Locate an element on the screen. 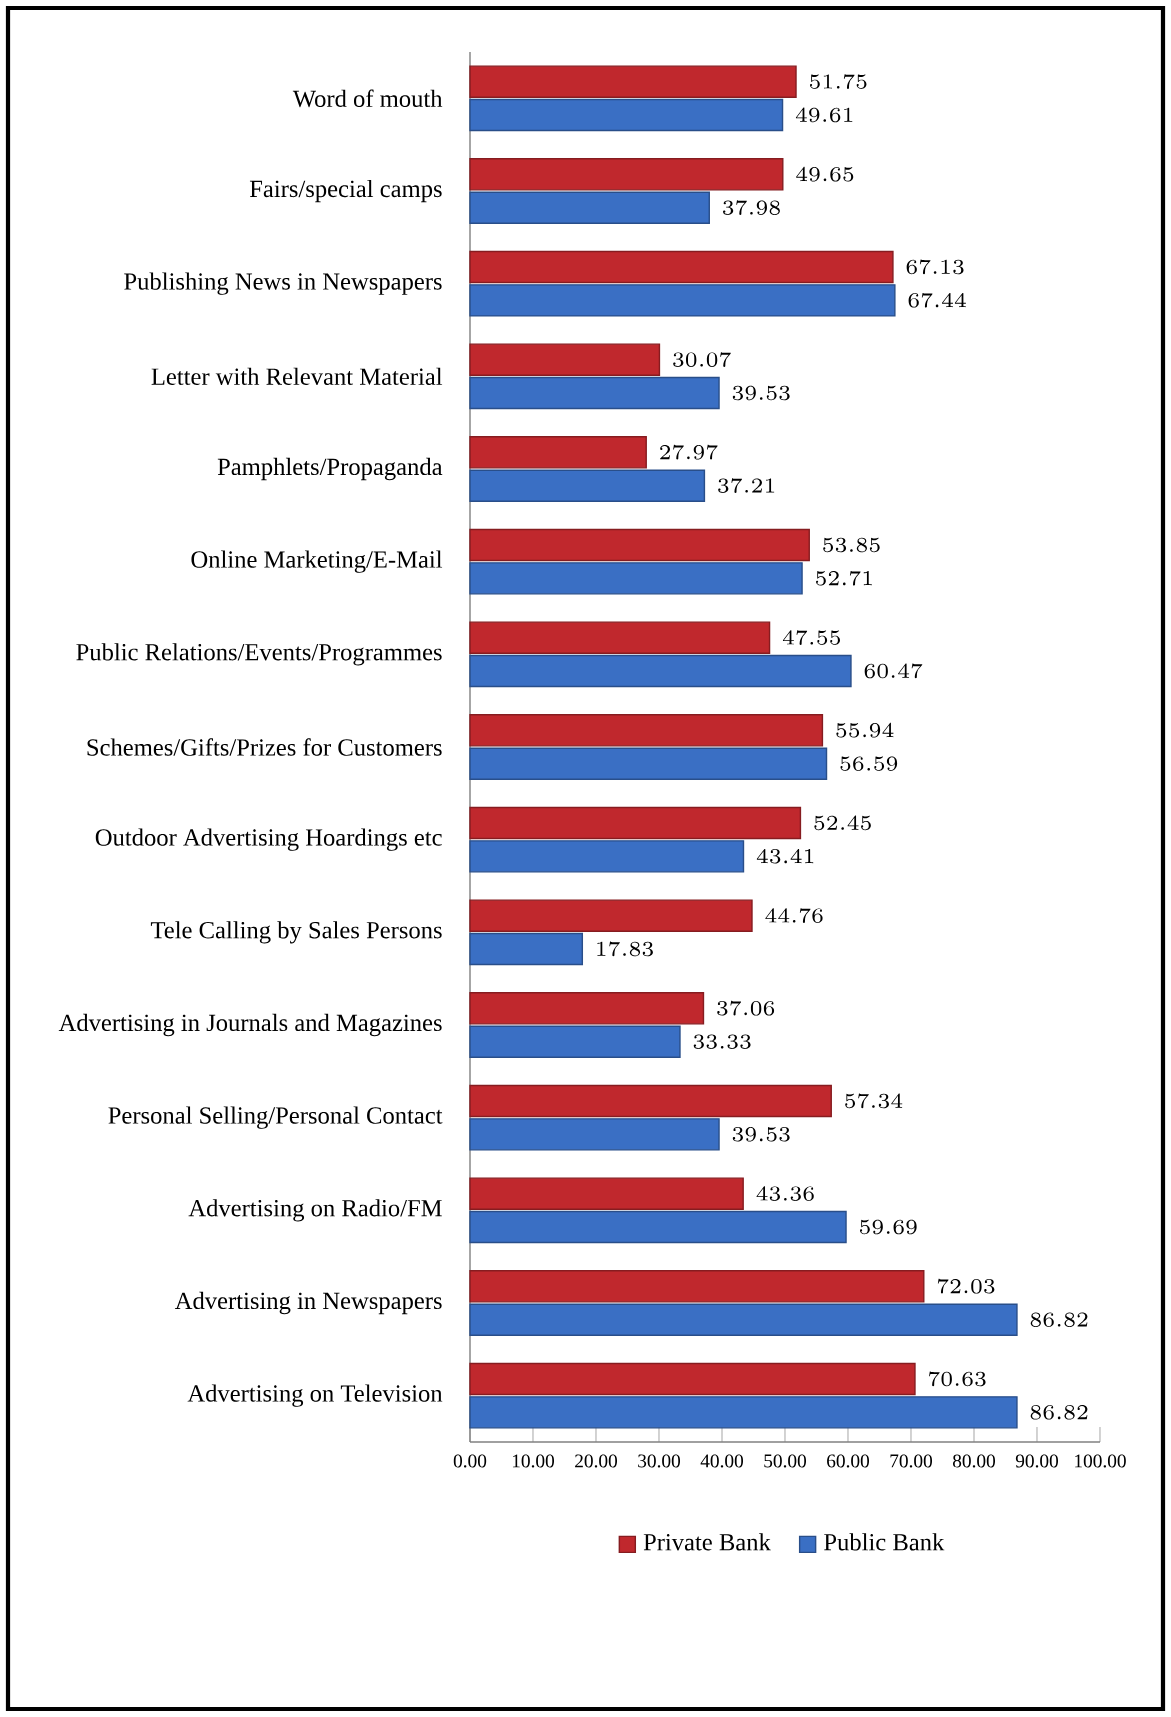  x-tick-label: 40.00 is located at coordinates (722, 1461).